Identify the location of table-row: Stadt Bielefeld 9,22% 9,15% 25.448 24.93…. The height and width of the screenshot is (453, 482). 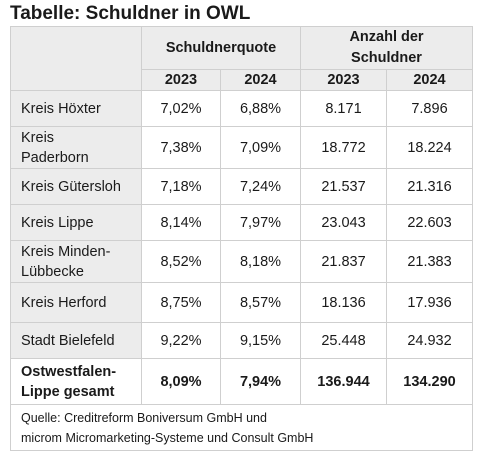
(241, 340).